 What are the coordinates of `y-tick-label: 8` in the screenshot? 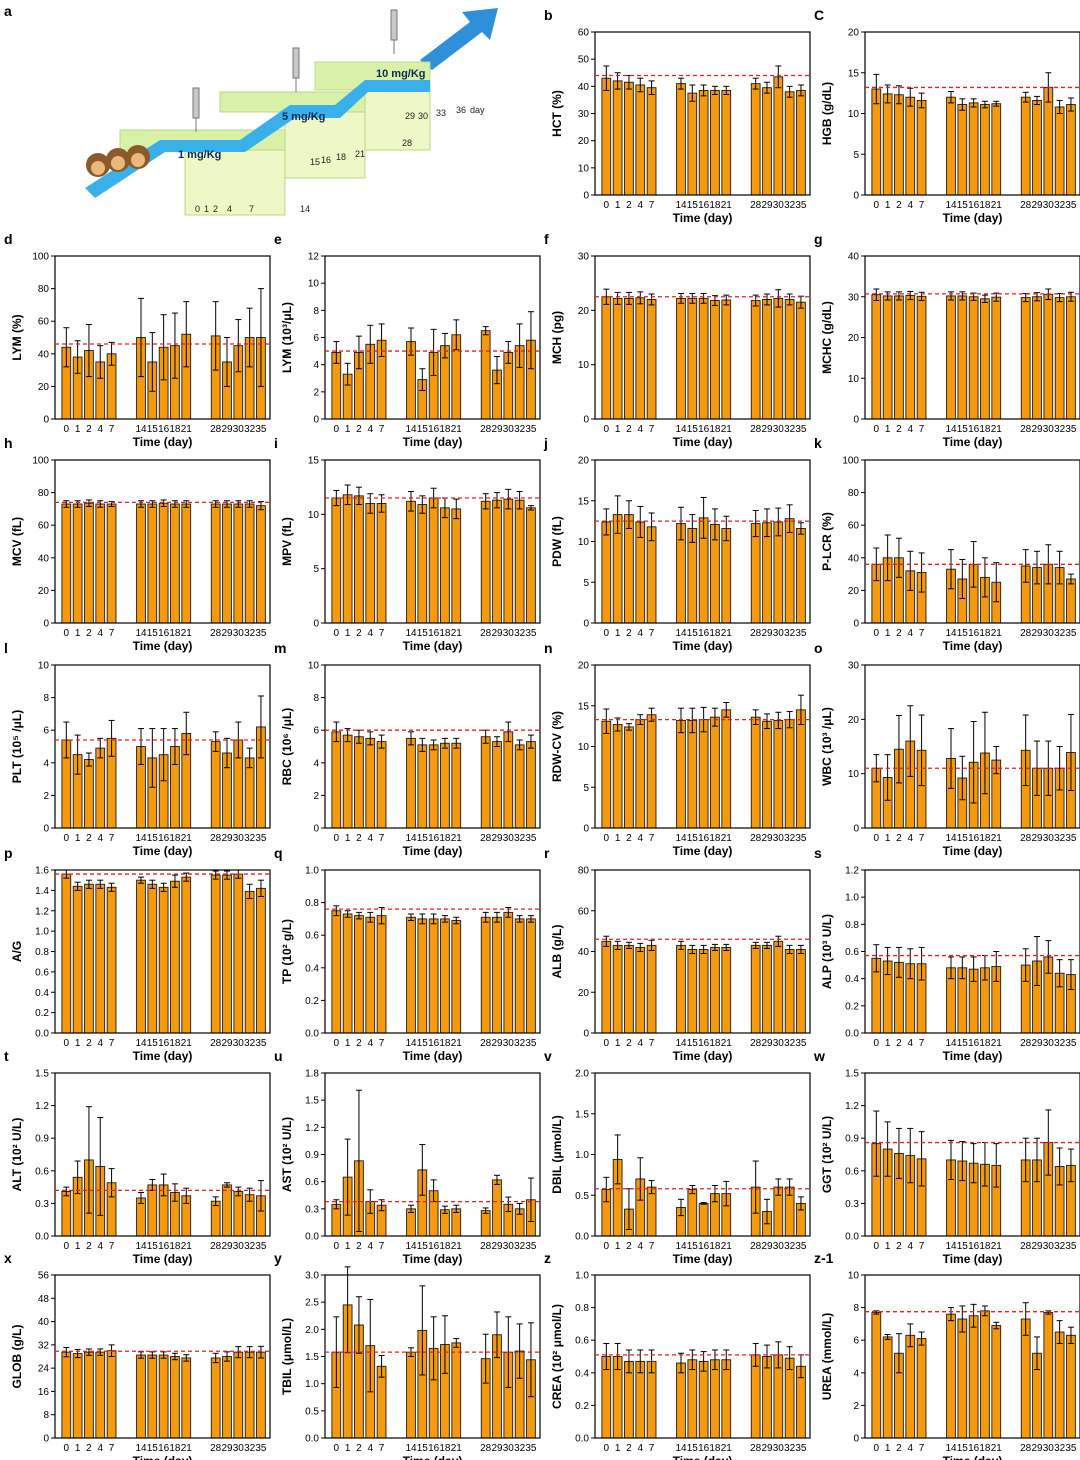 It's located at (856, 1308).